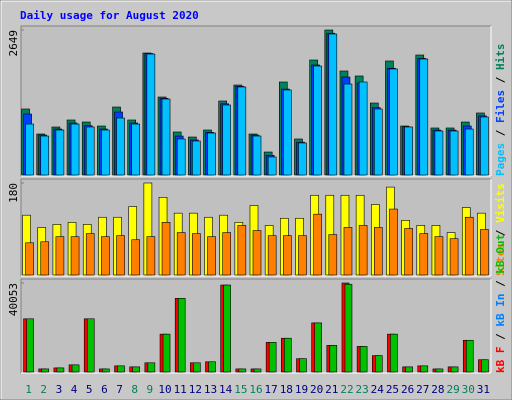 The image size is (512, 400). What do you see at coordinates (301, 389) in the screenshot?
I see `x-tick-label: 19` at bounding box center [301, 389].